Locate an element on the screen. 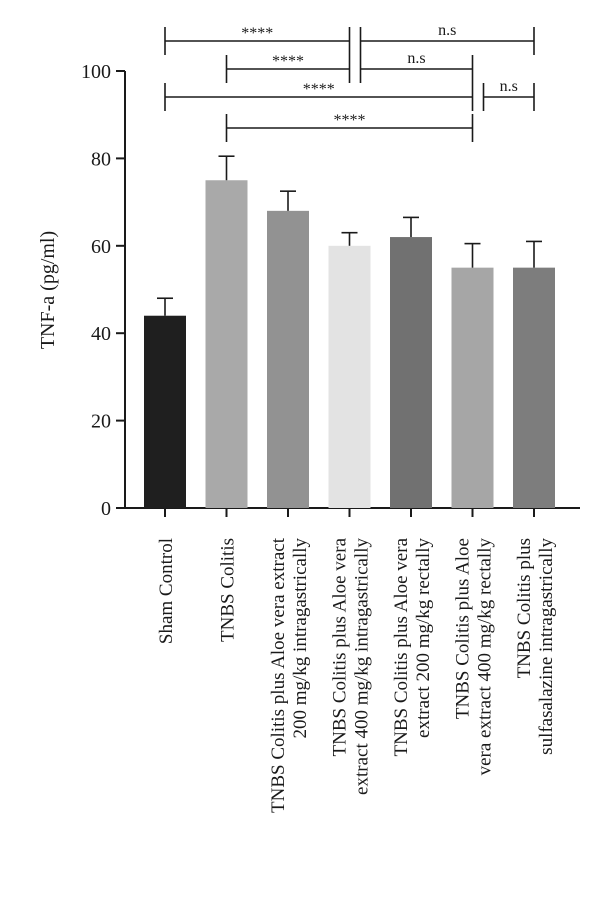  y-axis-title: TNF-a (pg/ml) is located at coordinates (48, 290).